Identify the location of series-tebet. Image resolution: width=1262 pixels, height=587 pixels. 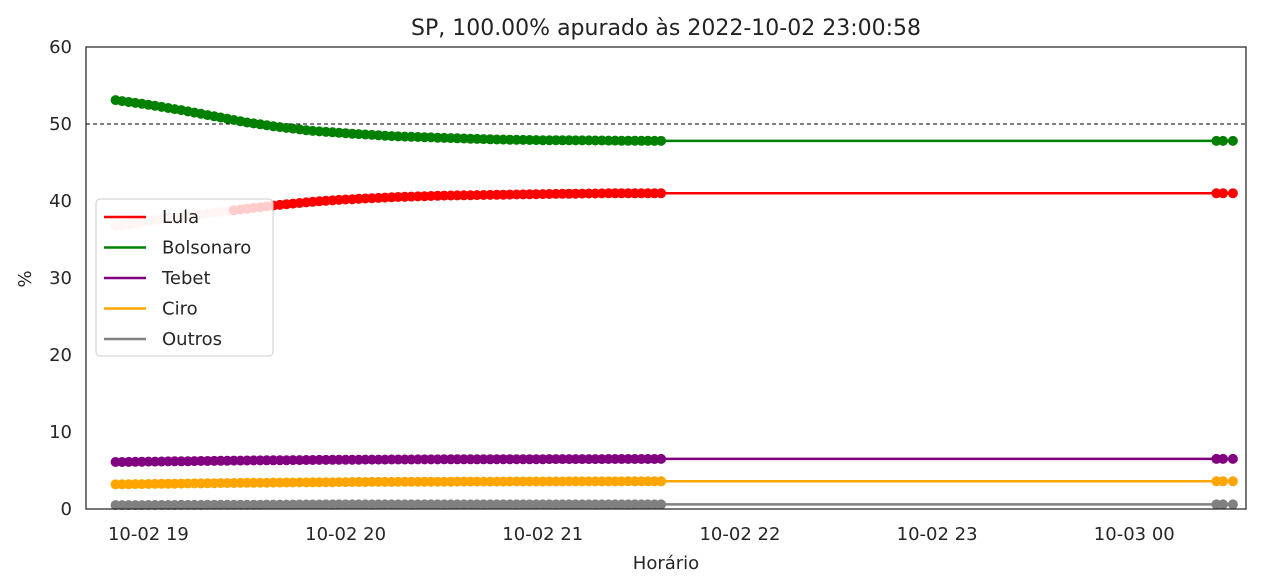
(674, 460).